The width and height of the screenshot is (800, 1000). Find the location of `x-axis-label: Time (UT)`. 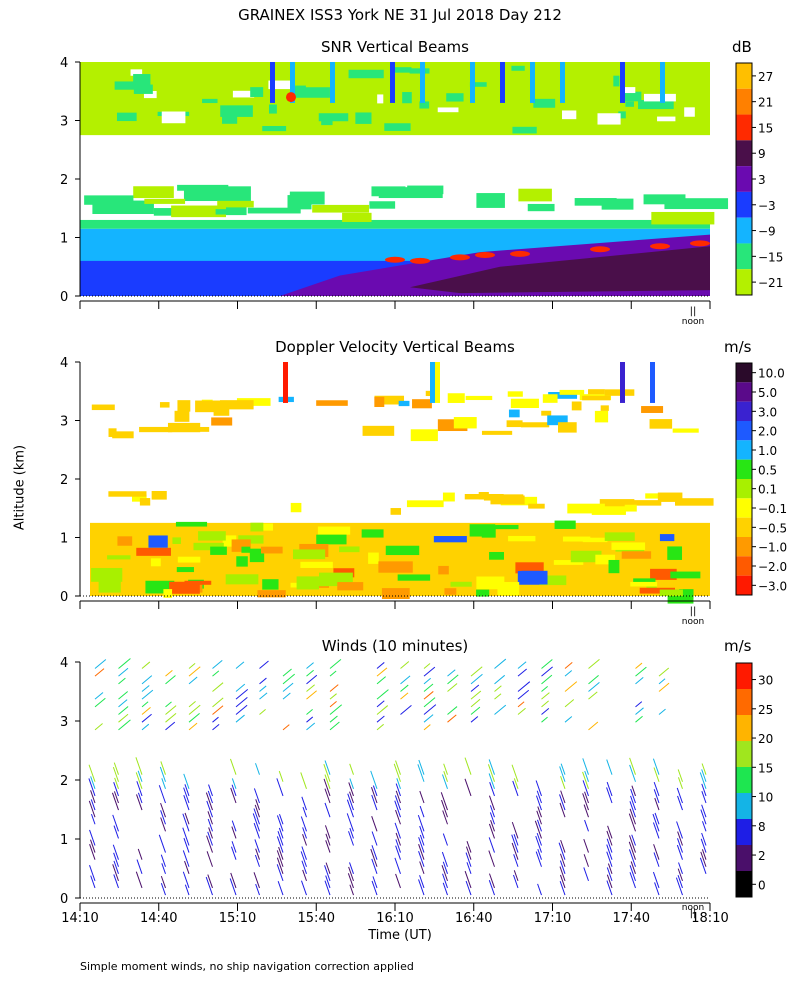

x-axis-label: Time (UT) is located at coordinates (400, 935).